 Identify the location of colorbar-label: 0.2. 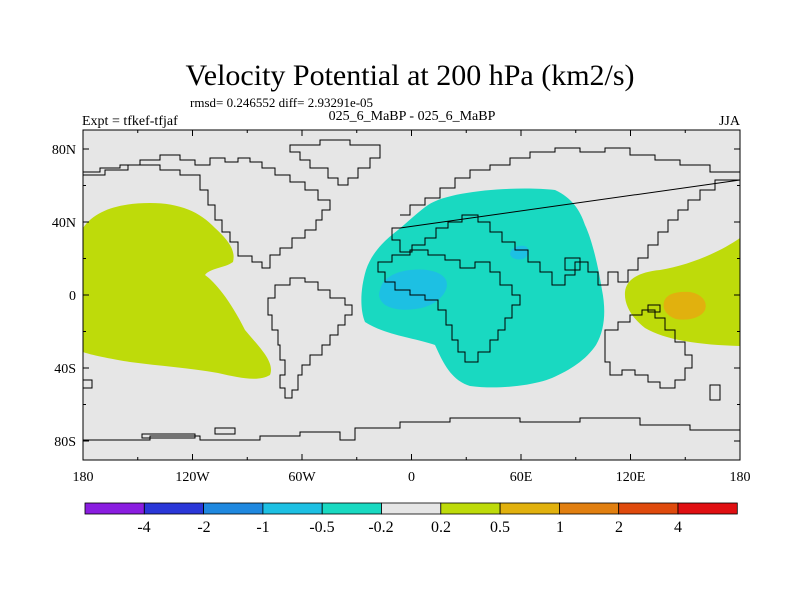
(441, 527).